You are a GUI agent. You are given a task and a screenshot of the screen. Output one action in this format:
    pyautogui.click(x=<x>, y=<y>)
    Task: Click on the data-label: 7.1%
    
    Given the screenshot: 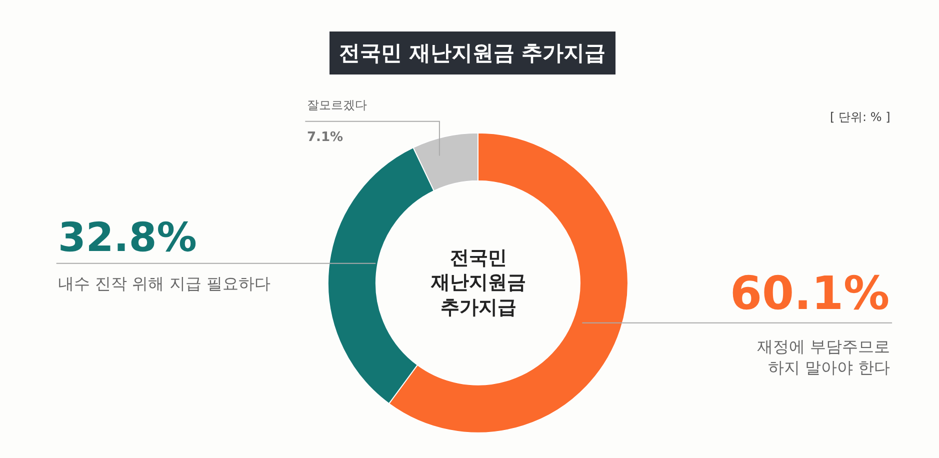 What is the action you would take?
    pyautogui.click(x=325, y=137)
    